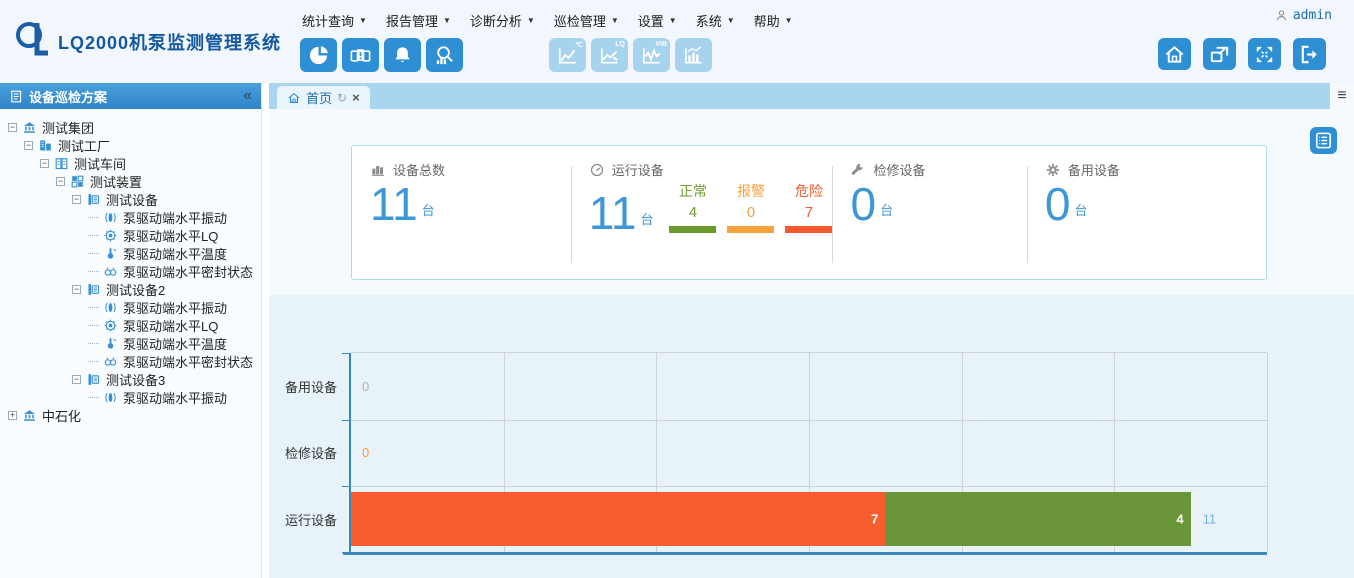 The width and height of the screenshot is (1354, 578). I want to click on nav-item-label: 设置, so click(650, 21).